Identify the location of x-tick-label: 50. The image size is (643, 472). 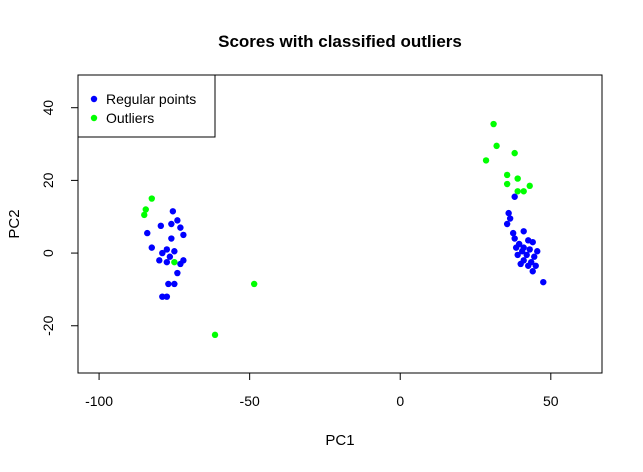
(551, 401).